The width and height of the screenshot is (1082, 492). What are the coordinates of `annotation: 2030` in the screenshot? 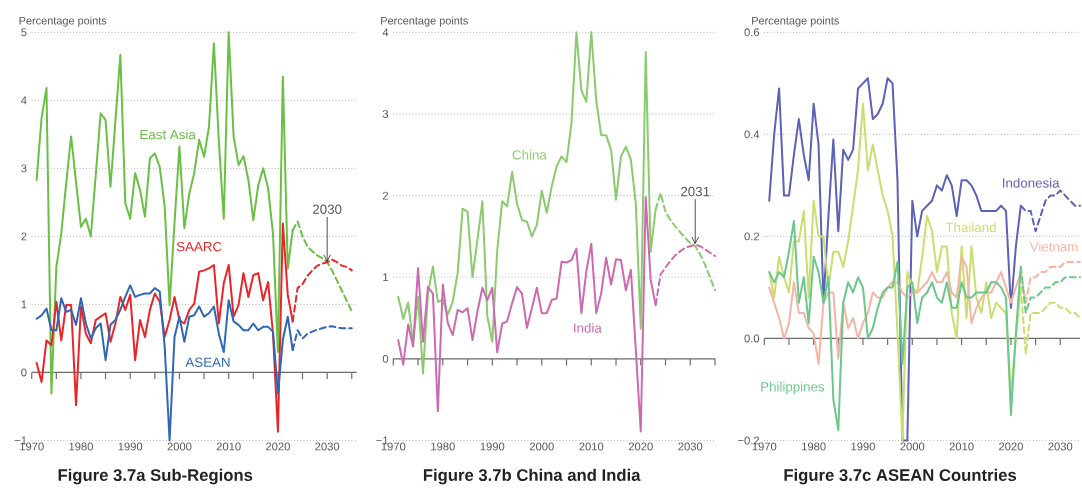 It's located at (327, 209).